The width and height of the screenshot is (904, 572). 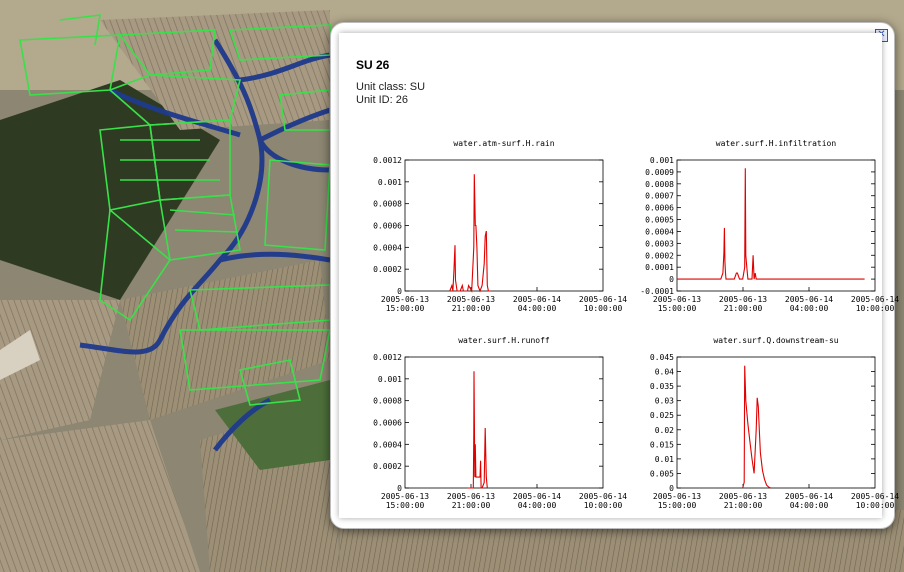 What do you see at coordinates (662, 473) in the screenshot?
I see `y-tick-label: 0.005` at bounding box center [662, 473].